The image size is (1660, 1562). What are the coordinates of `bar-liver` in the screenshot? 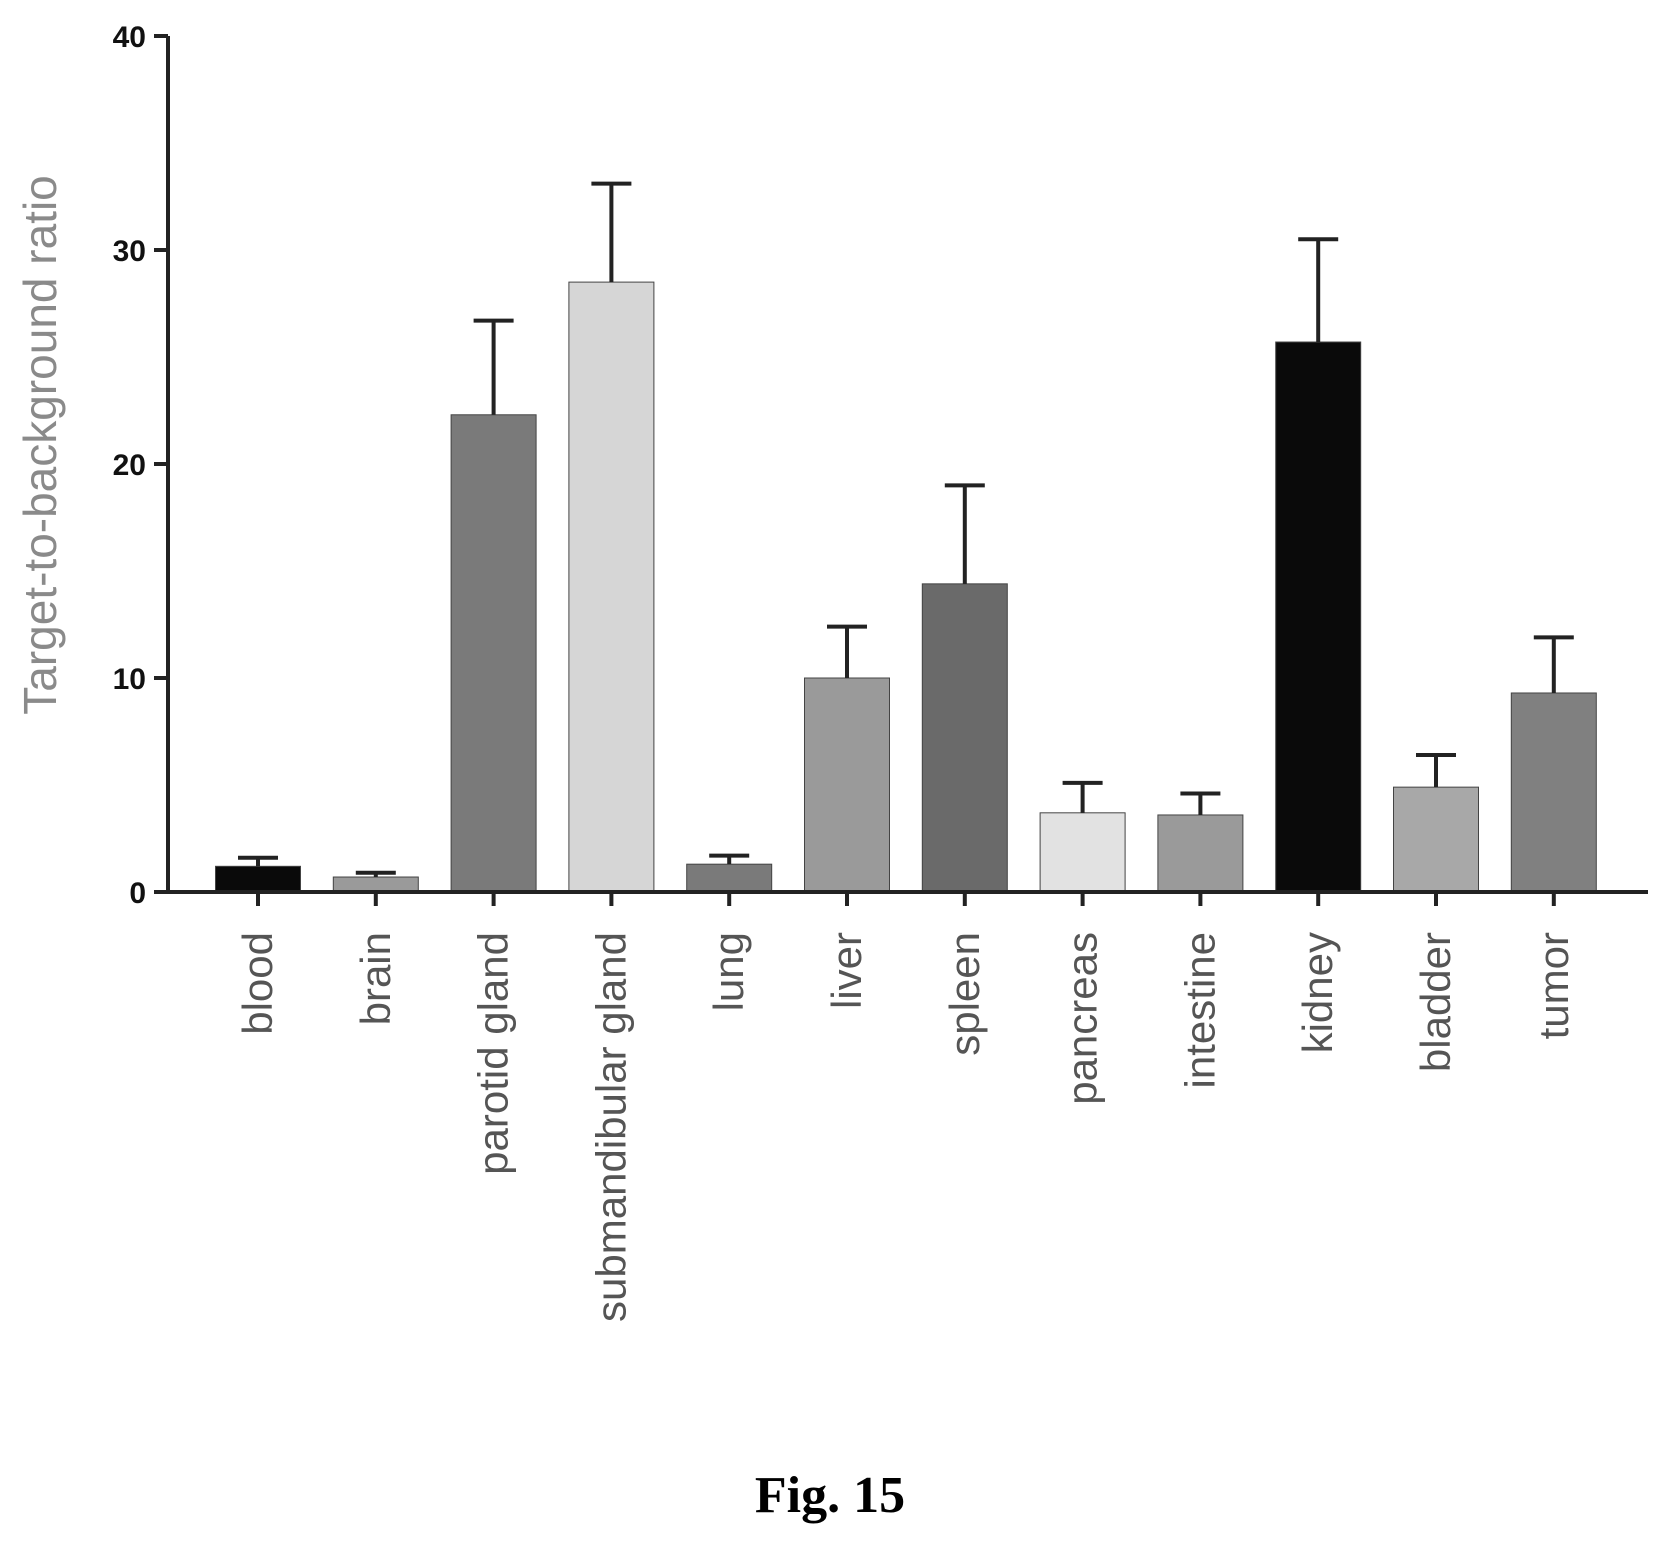 It's located at (847, 785).